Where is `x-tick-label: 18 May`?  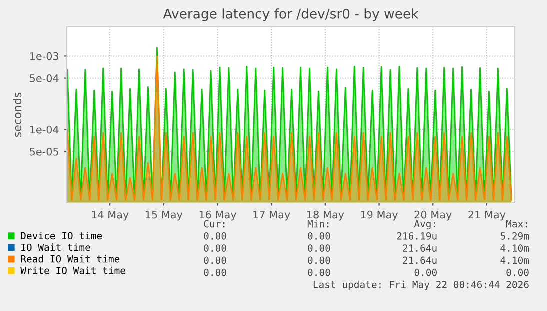
x-tick-label: 18 May is located at coordinates (326, 215).